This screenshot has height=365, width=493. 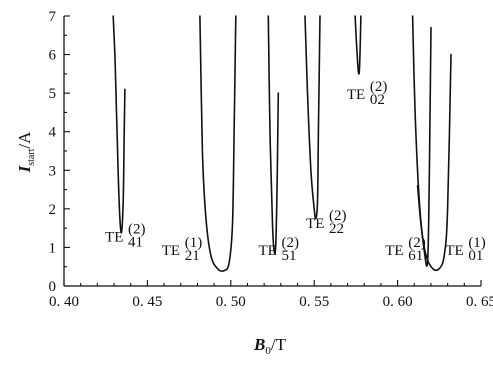 What do you see at coordinates (53, 17) in the screenshot?
I see `y-tick-label: 7` at bounding box center [53, 17].